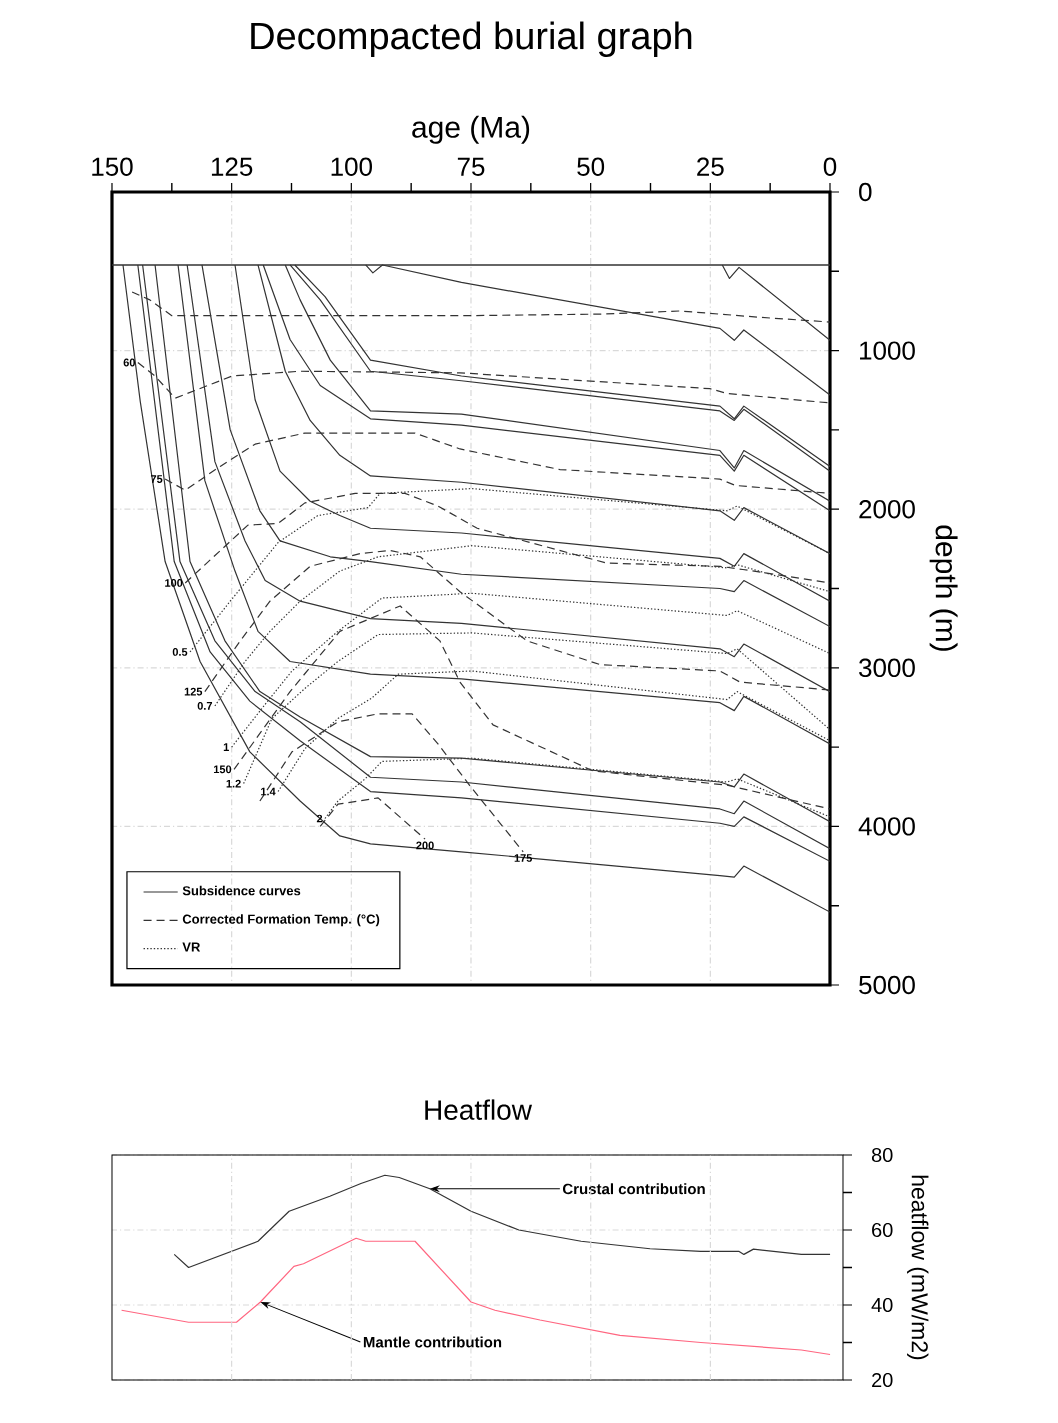 The height and width of the screenshot is (1423, 1058). I want to click on chart-title: Decompacted burial graph, so click(471, 39).